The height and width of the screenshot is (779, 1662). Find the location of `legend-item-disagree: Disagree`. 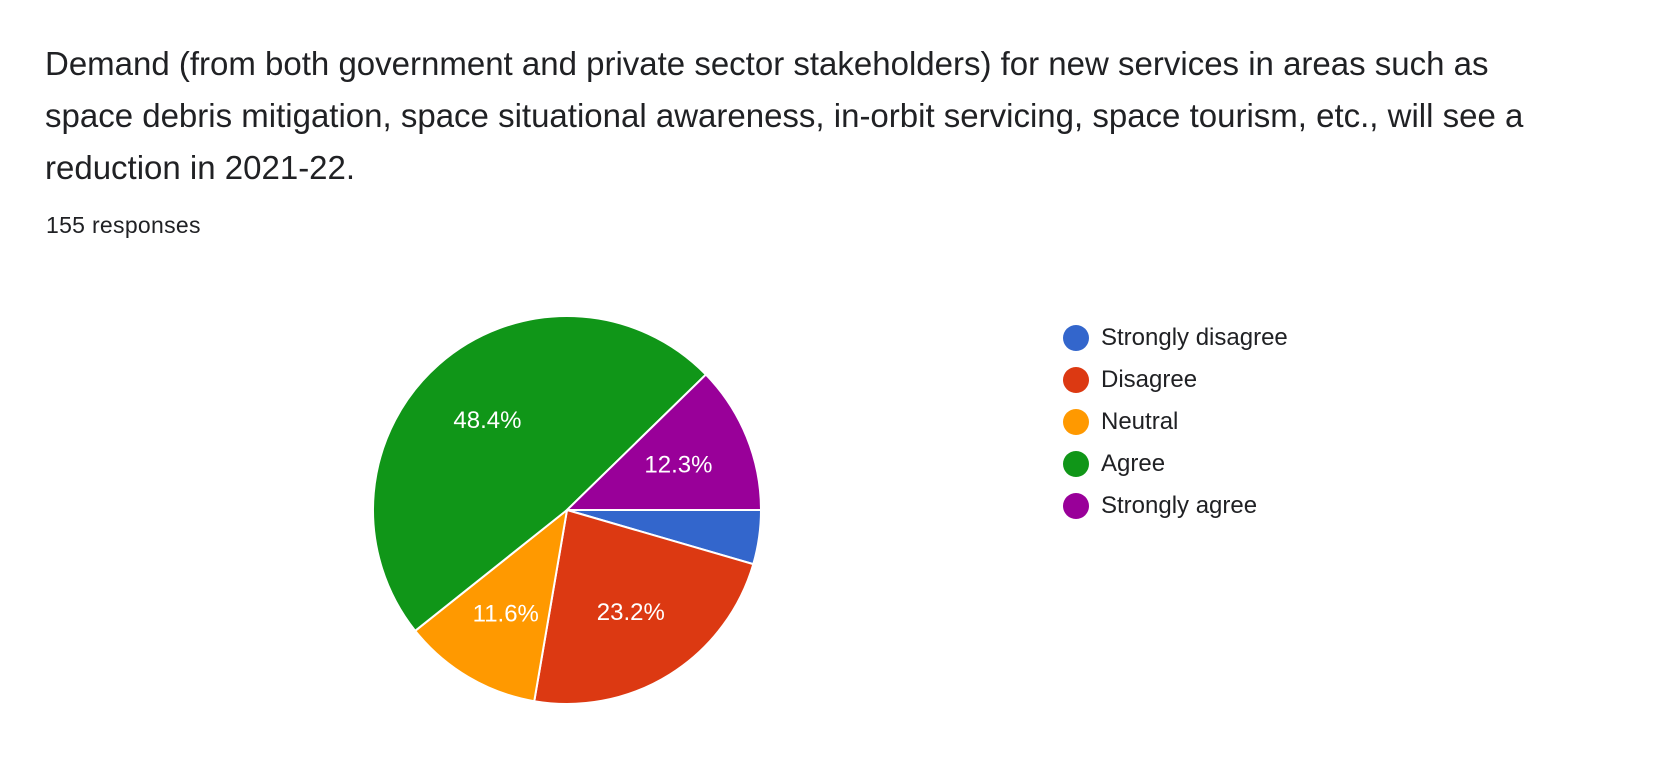

legend-item-disagree: Disagree is located at coordinates (1175, 380).